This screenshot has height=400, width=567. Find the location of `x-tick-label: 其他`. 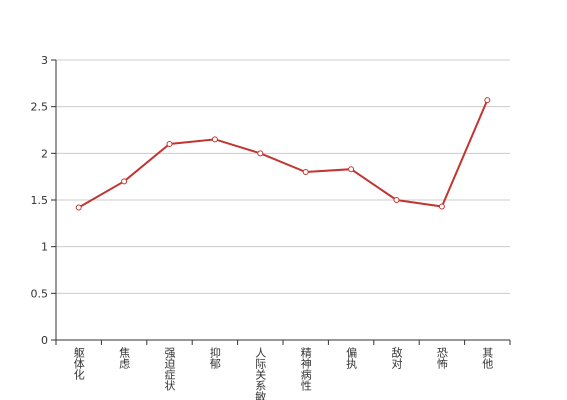

x-tick-label: 其他 is located at coordinates (487, 358).